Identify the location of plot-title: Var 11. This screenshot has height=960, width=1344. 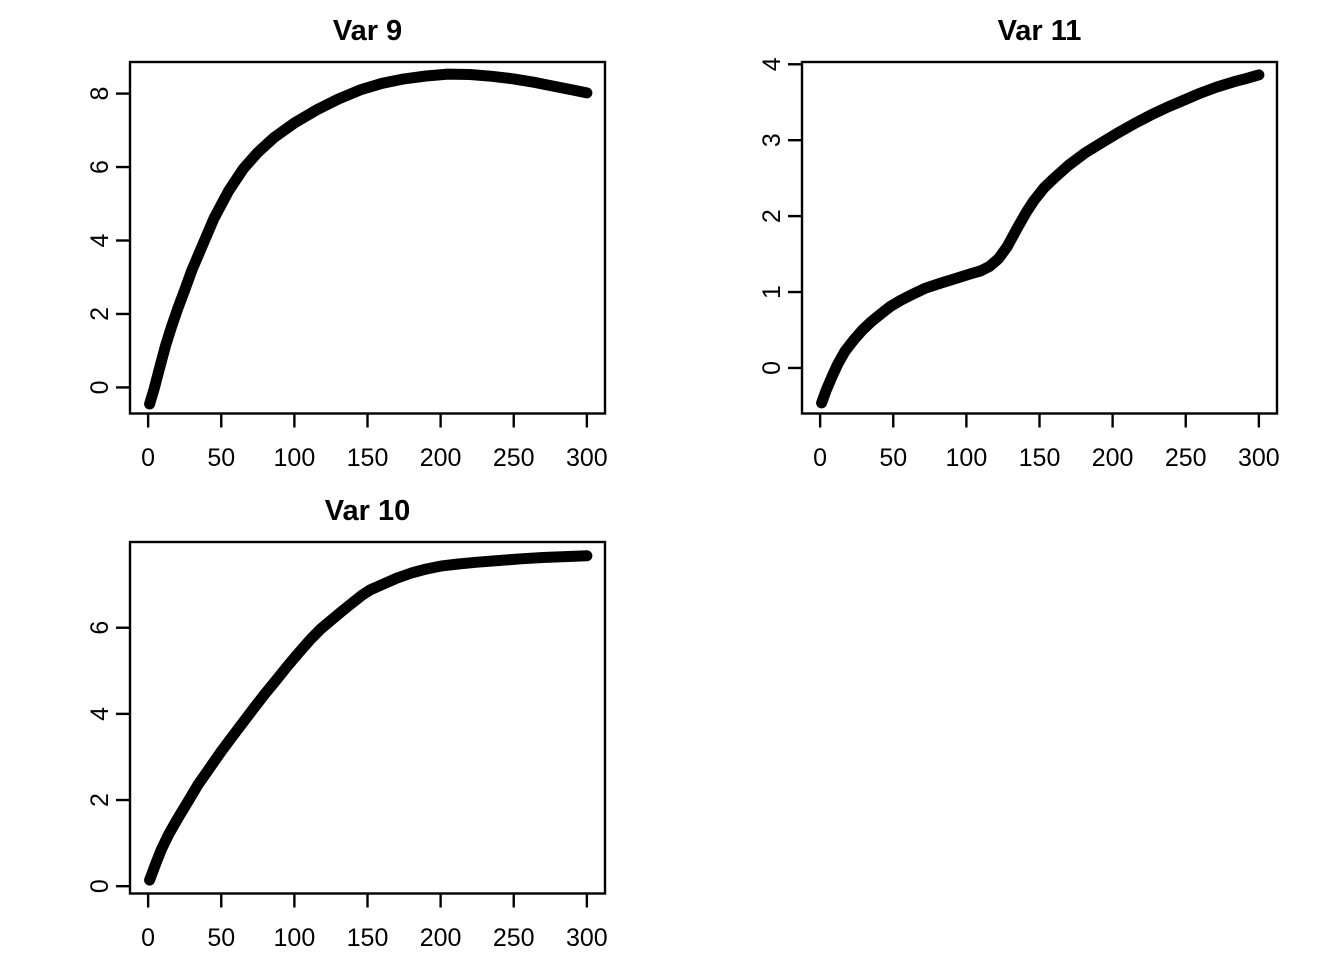
(1040, 31).